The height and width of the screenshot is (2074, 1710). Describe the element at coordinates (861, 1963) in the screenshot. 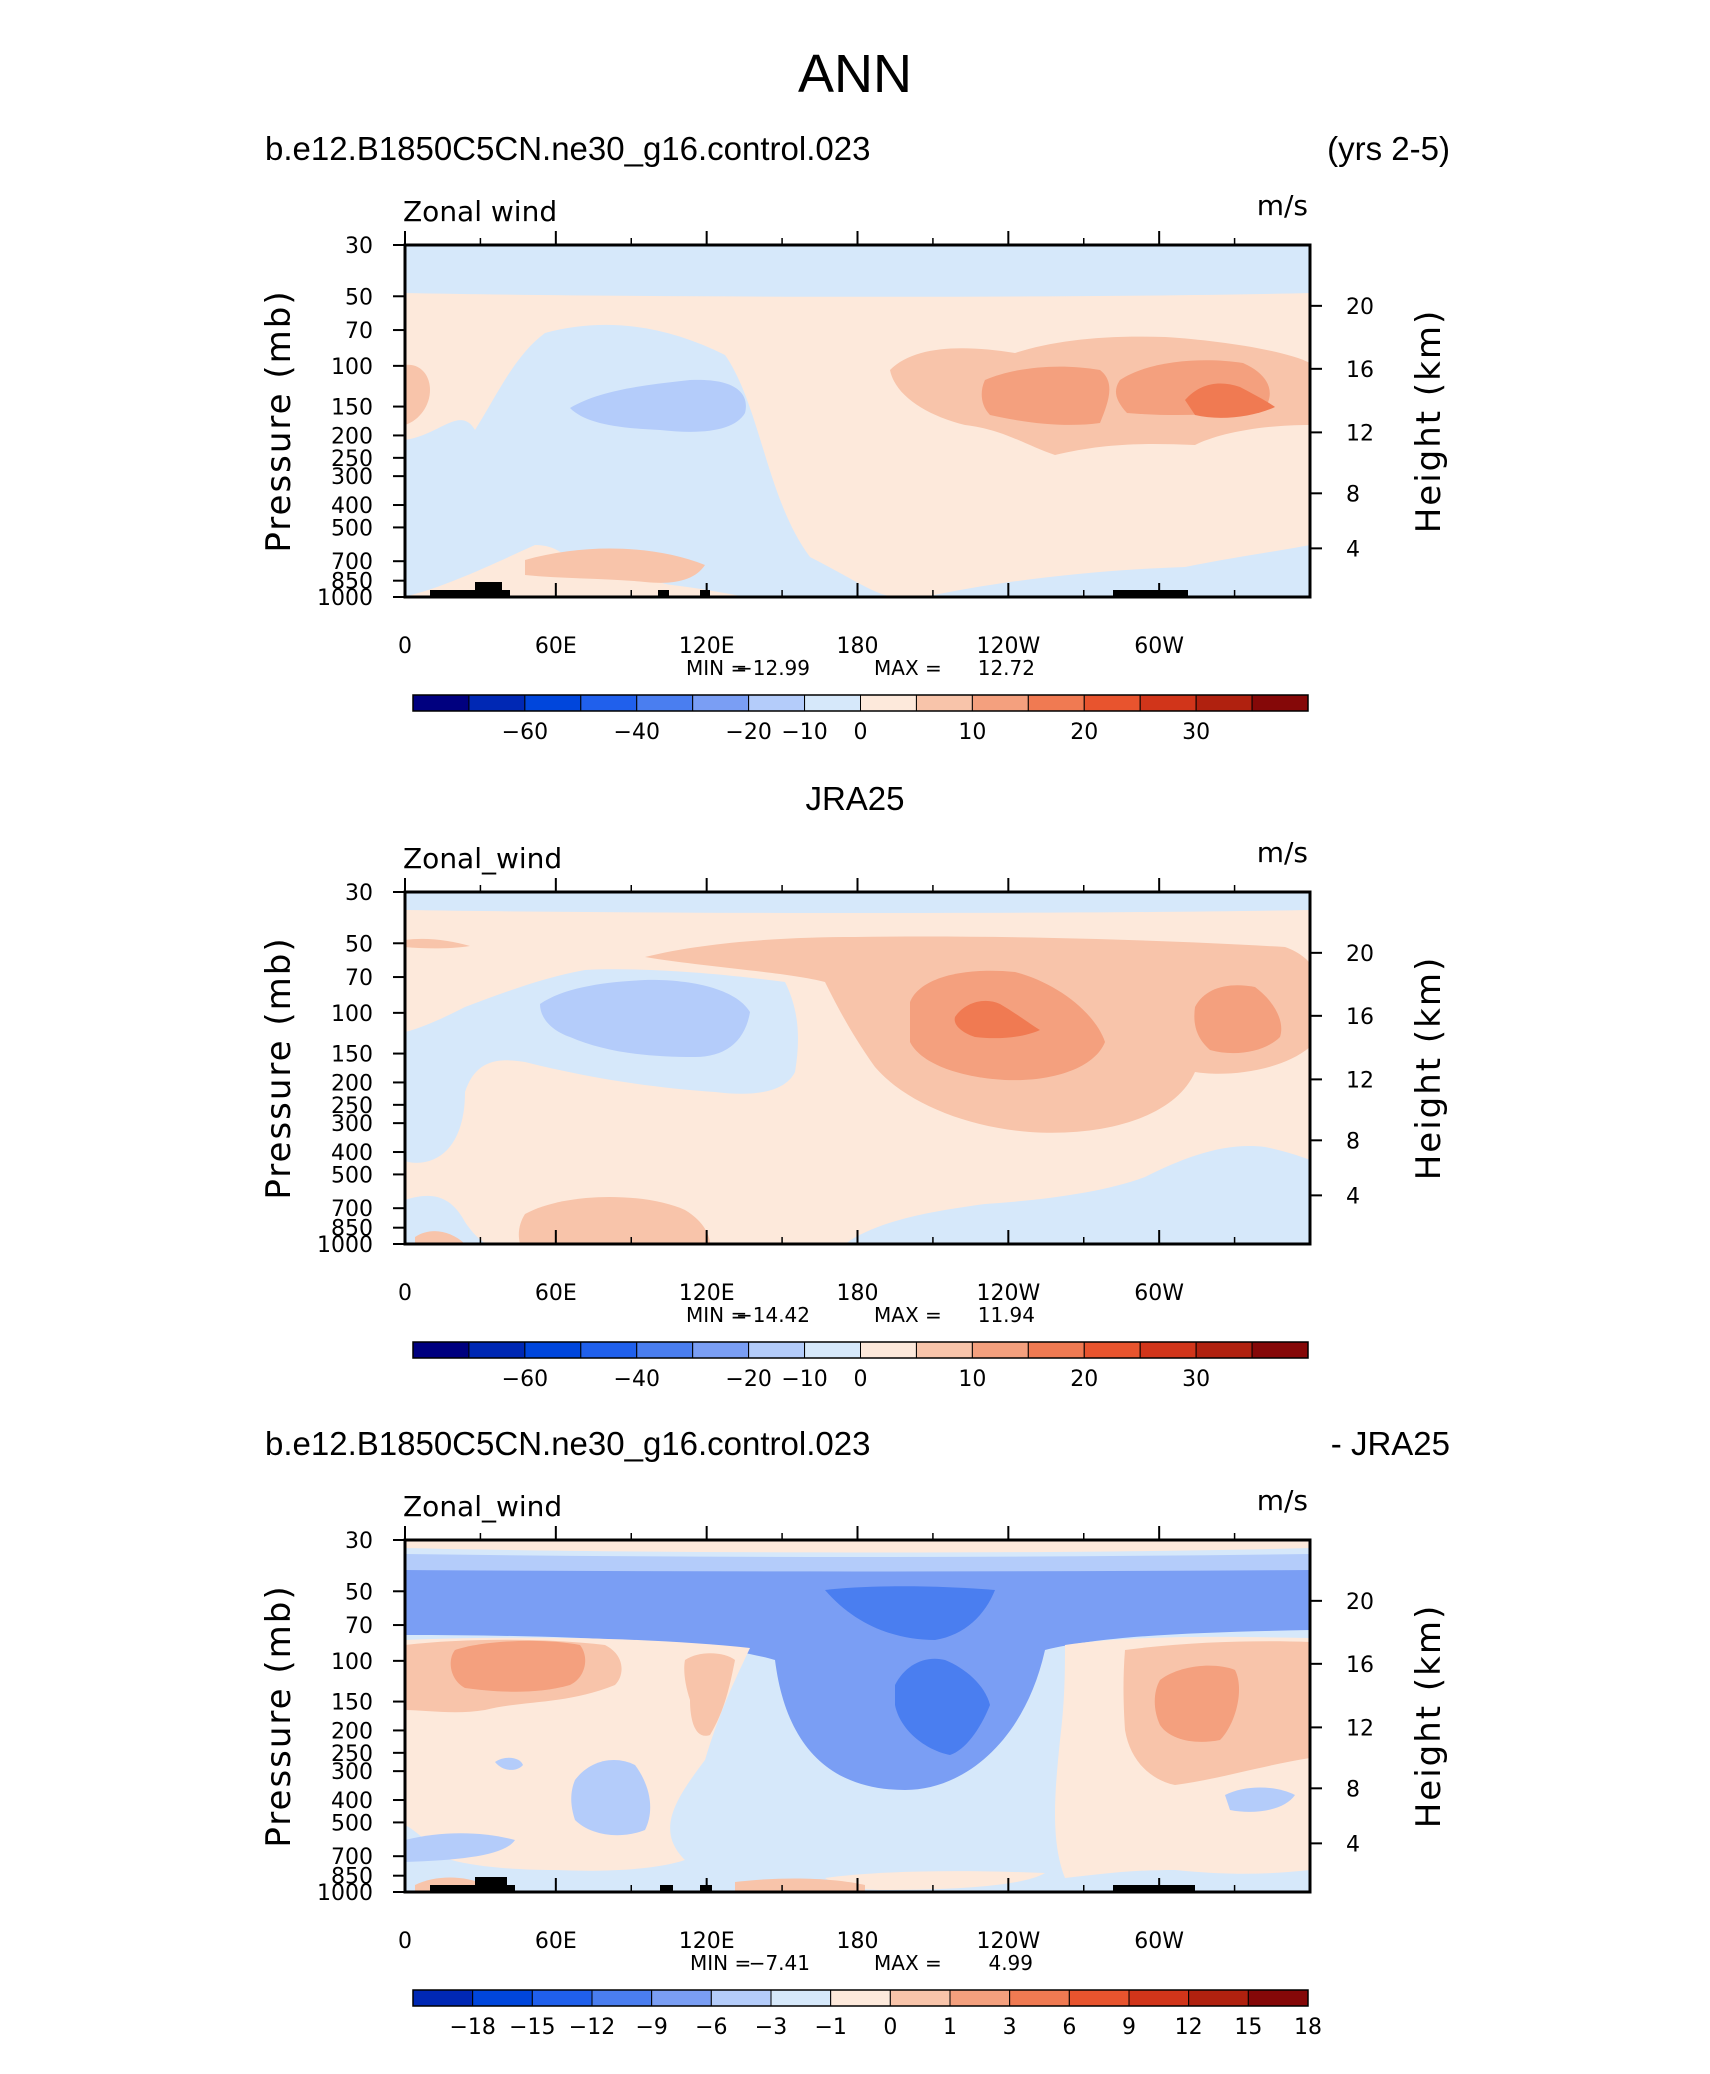

I see `panel3-stats: MIN = −7.41 MAX = 4.99` at that location.